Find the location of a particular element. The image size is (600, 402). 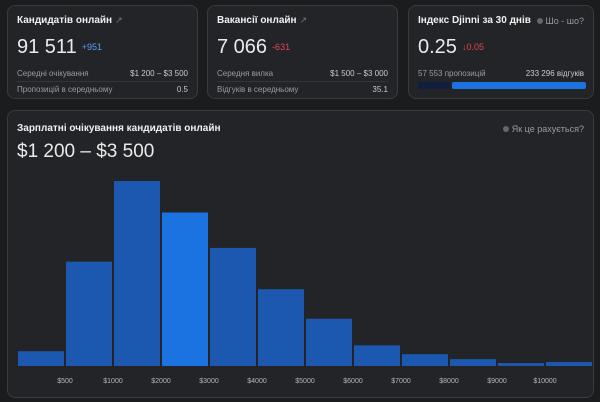

title-text: Кандидатів онлайн is located at coordinates (65, 20).